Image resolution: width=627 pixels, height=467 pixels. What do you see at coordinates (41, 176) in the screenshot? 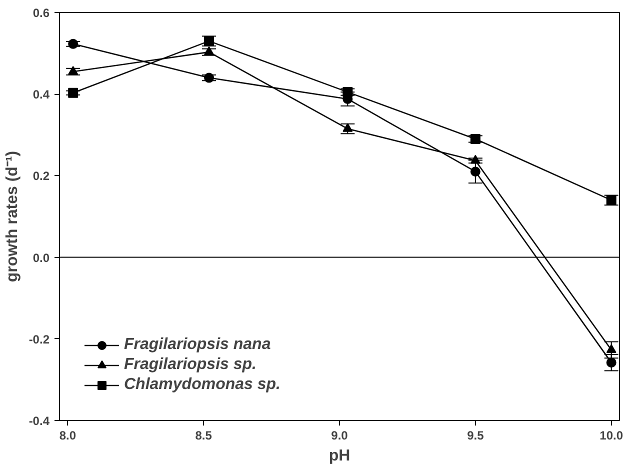
I see `y-tick-label: 0.2` at bounding box center [41, 176].